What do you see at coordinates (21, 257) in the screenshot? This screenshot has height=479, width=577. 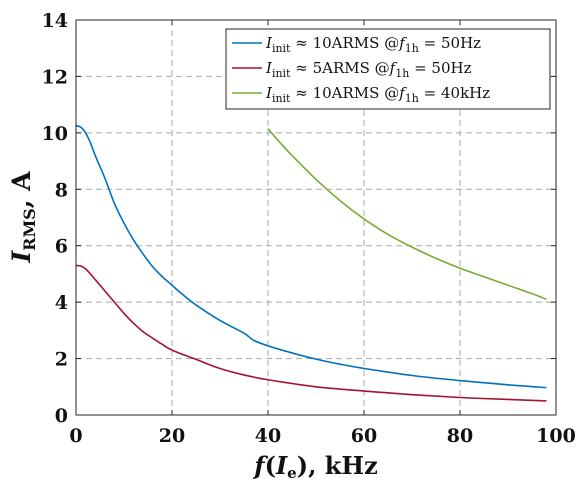 I see `y-axis-label-i: I` at bounding box center [21, 257].